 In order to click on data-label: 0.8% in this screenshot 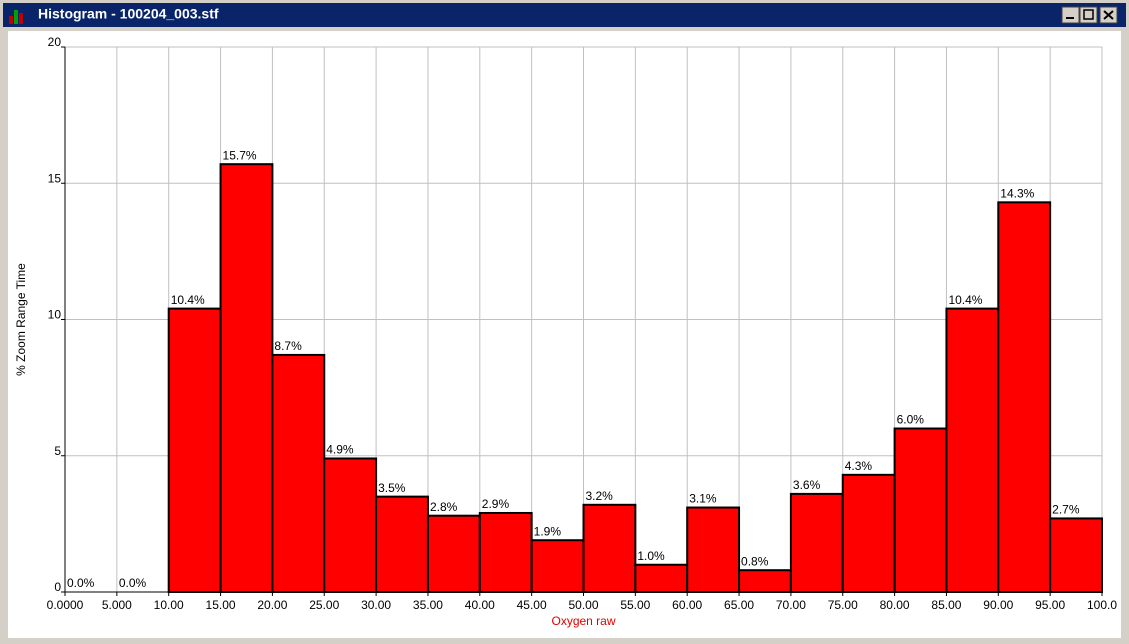, I will do `click(755, 561)`.